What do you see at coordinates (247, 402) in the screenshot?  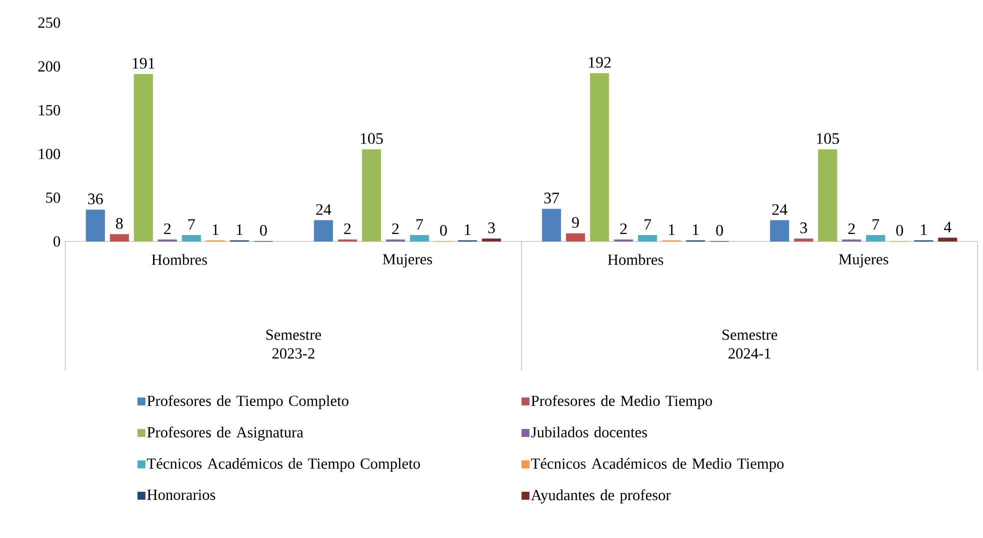 I see `legend-label: Profesores de Tiempo Completo` at bounding box center [247, 402].